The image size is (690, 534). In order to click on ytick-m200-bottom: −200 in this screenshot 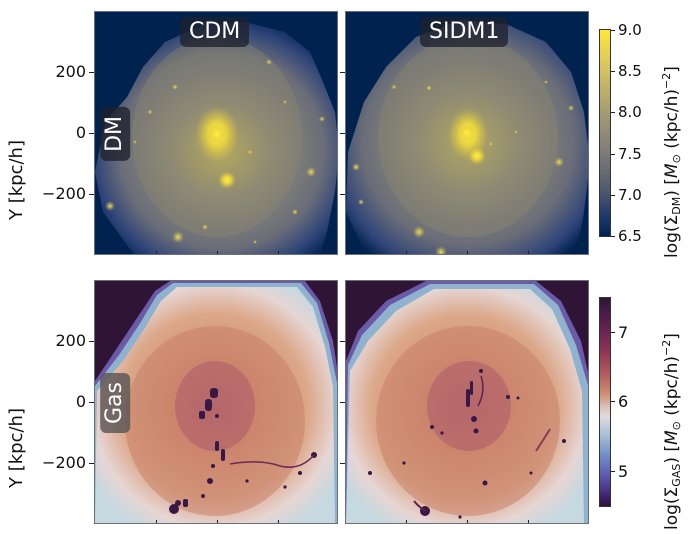, I will do `click(64, 462)`.